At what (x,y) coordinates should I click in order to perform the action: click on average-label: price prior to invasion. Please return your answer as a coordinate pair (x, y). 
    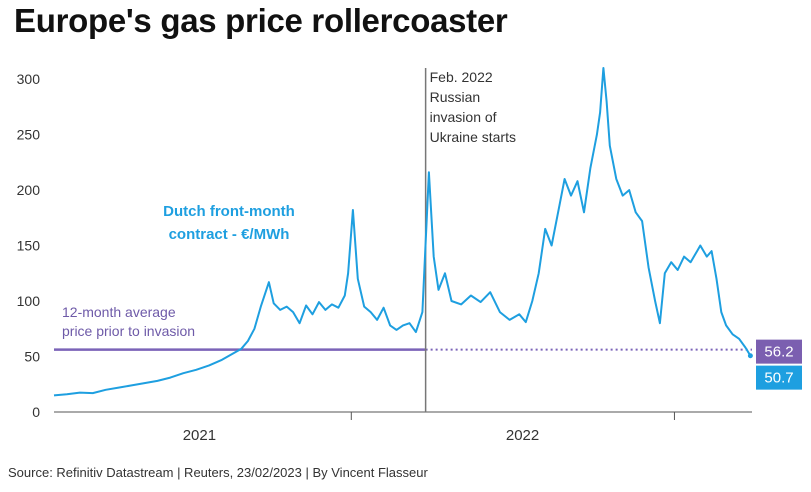
    Looking at the image, I should click on (128, 331).